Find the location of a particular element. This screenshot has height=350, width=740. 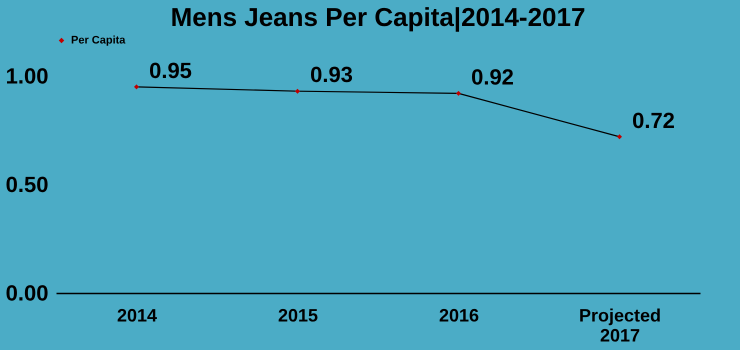

x-tick-label: Projected 2017 is located at coordinates (620, 326).